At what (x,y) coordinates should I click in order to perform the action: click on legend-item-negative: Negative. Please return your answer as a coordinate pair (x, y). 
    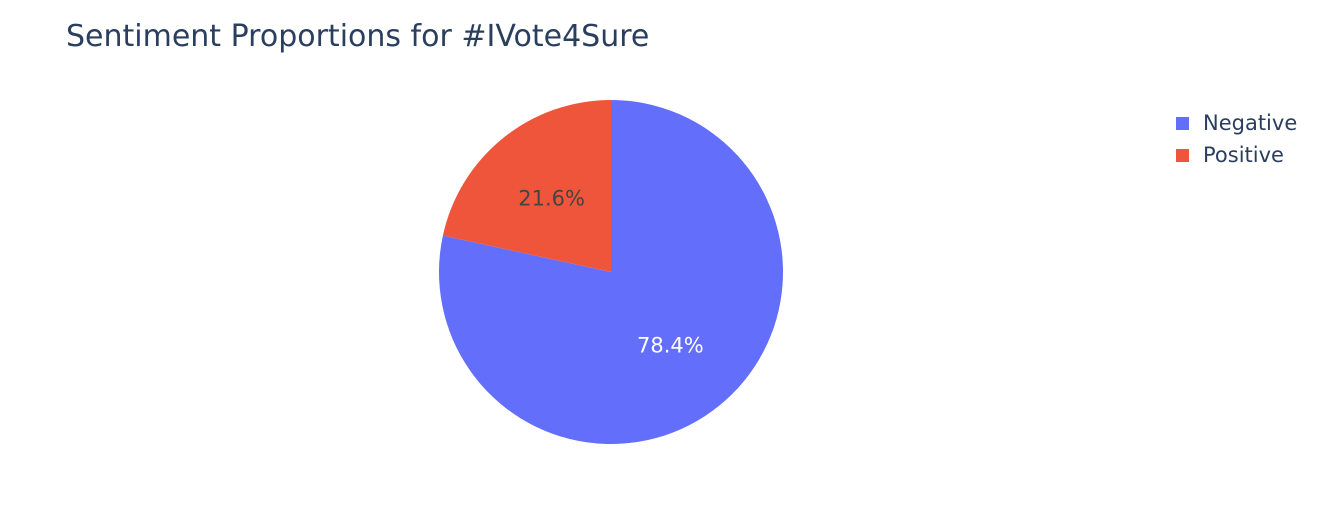
    Looking at the image, I should click on (1236, 123).